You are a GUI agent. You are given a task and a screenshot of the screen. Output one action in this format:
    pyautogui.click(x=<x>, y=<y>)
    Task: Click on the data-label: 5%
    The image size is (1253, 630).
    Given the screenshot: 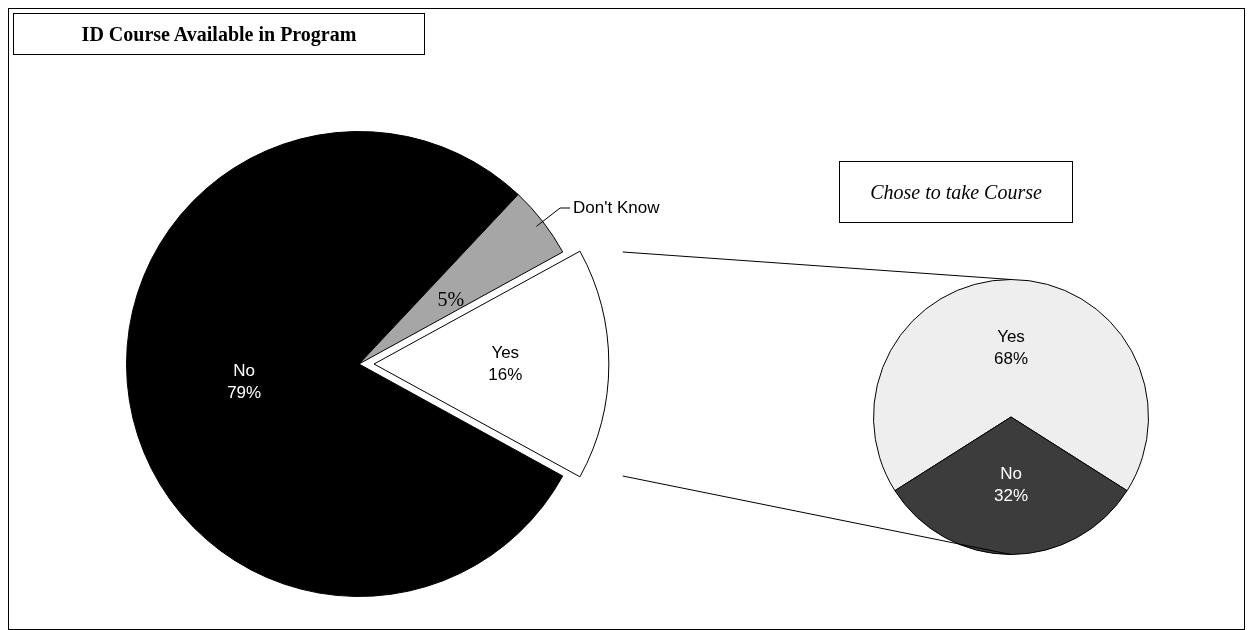 What is the action you would take?
    pyautogui.click(x=451, y=299)
    